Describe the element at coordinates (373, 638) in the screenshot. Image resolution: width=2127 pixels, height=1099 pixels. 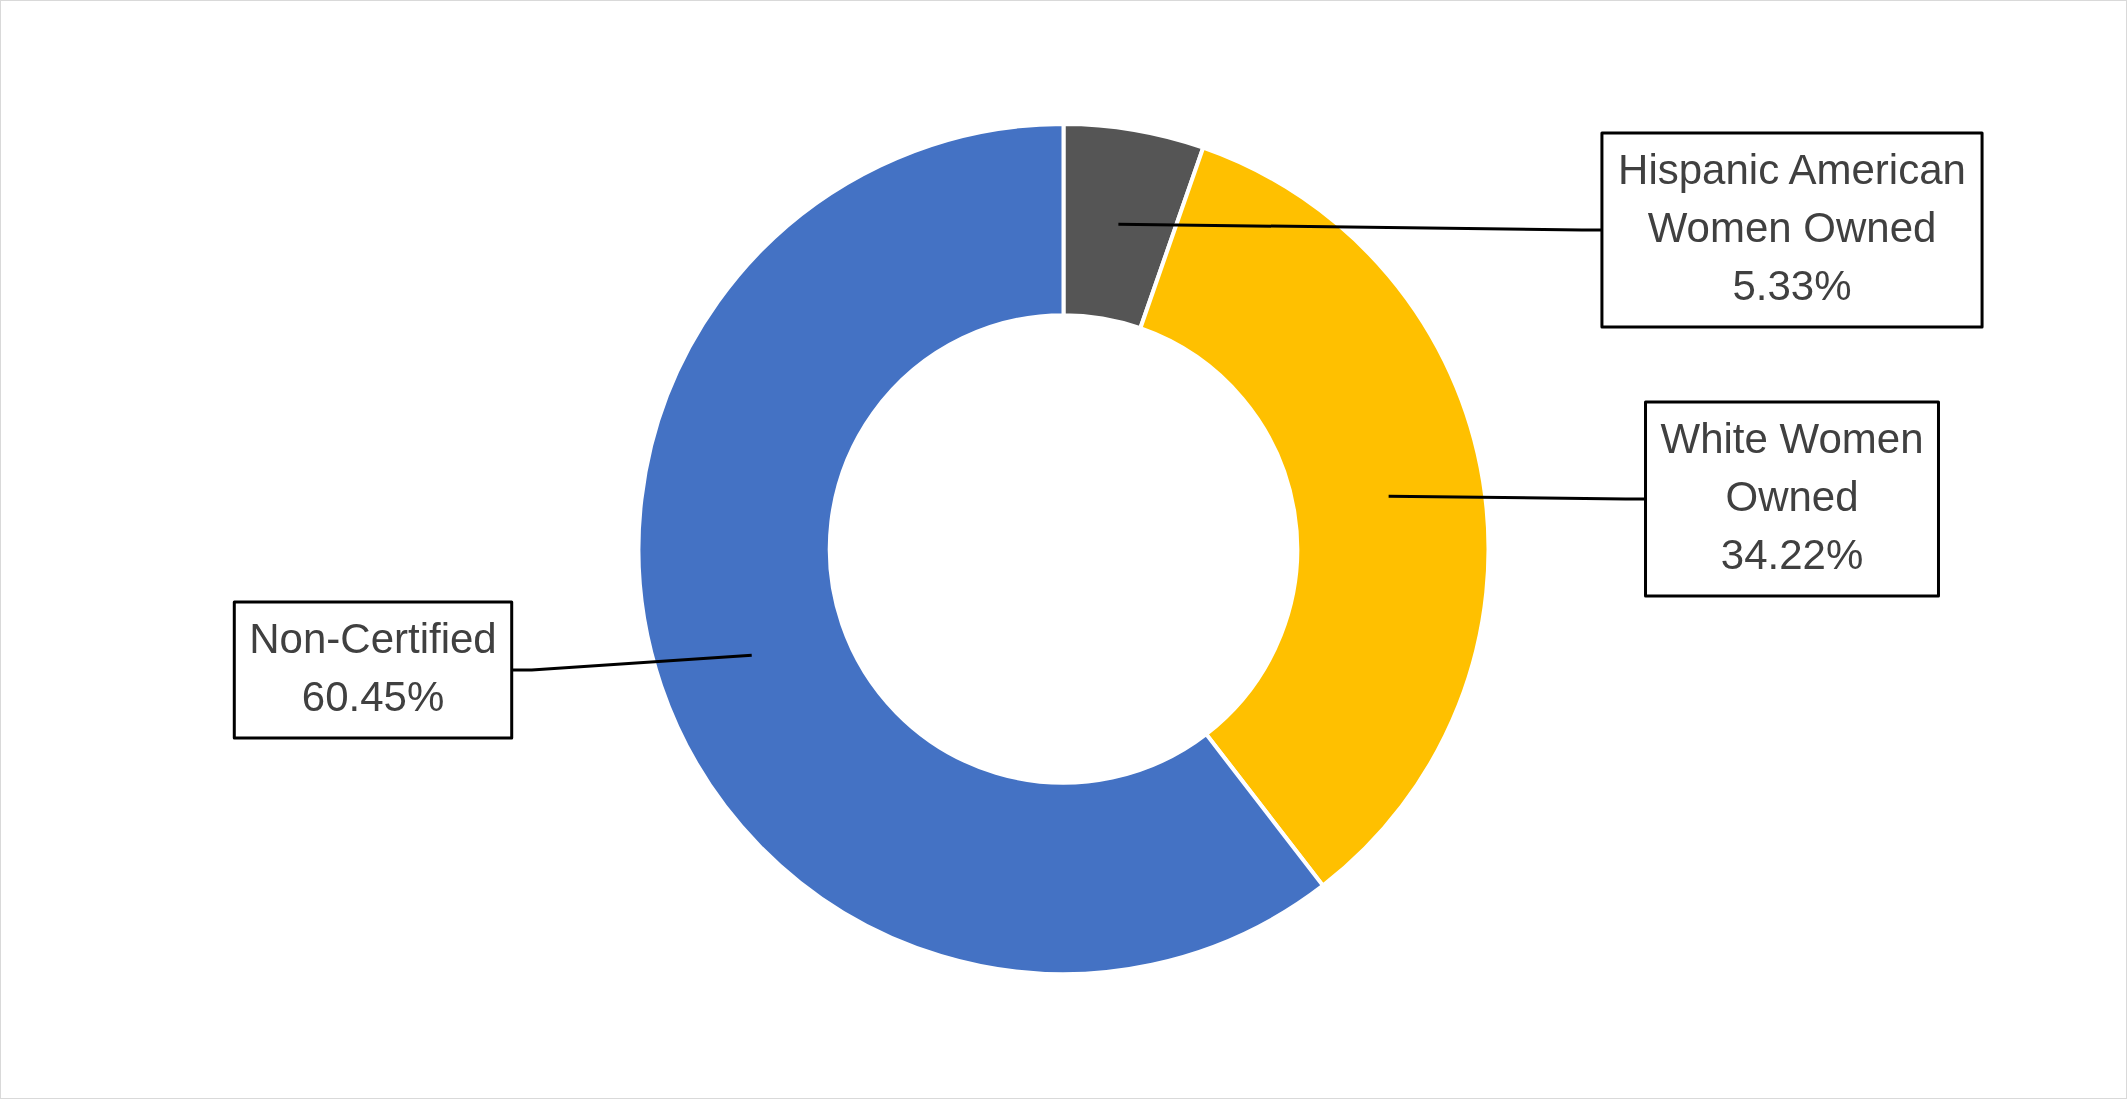
I see `slice-label: Non-Certified` at that location.